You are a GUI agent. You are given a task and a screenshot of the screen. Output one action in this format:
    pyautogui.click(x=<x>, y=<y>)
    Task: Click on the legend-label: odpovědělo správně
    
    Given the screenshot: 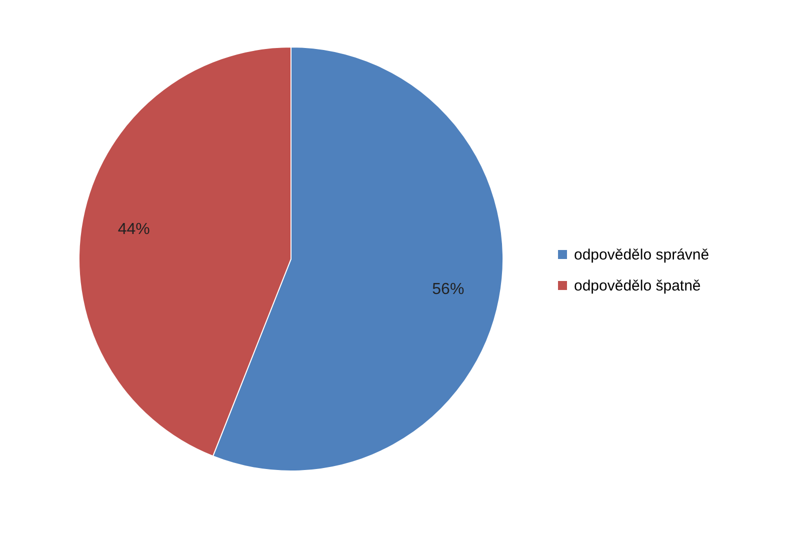 What is the action you would take?
    pyautogui.click(x=642, y=255)
    